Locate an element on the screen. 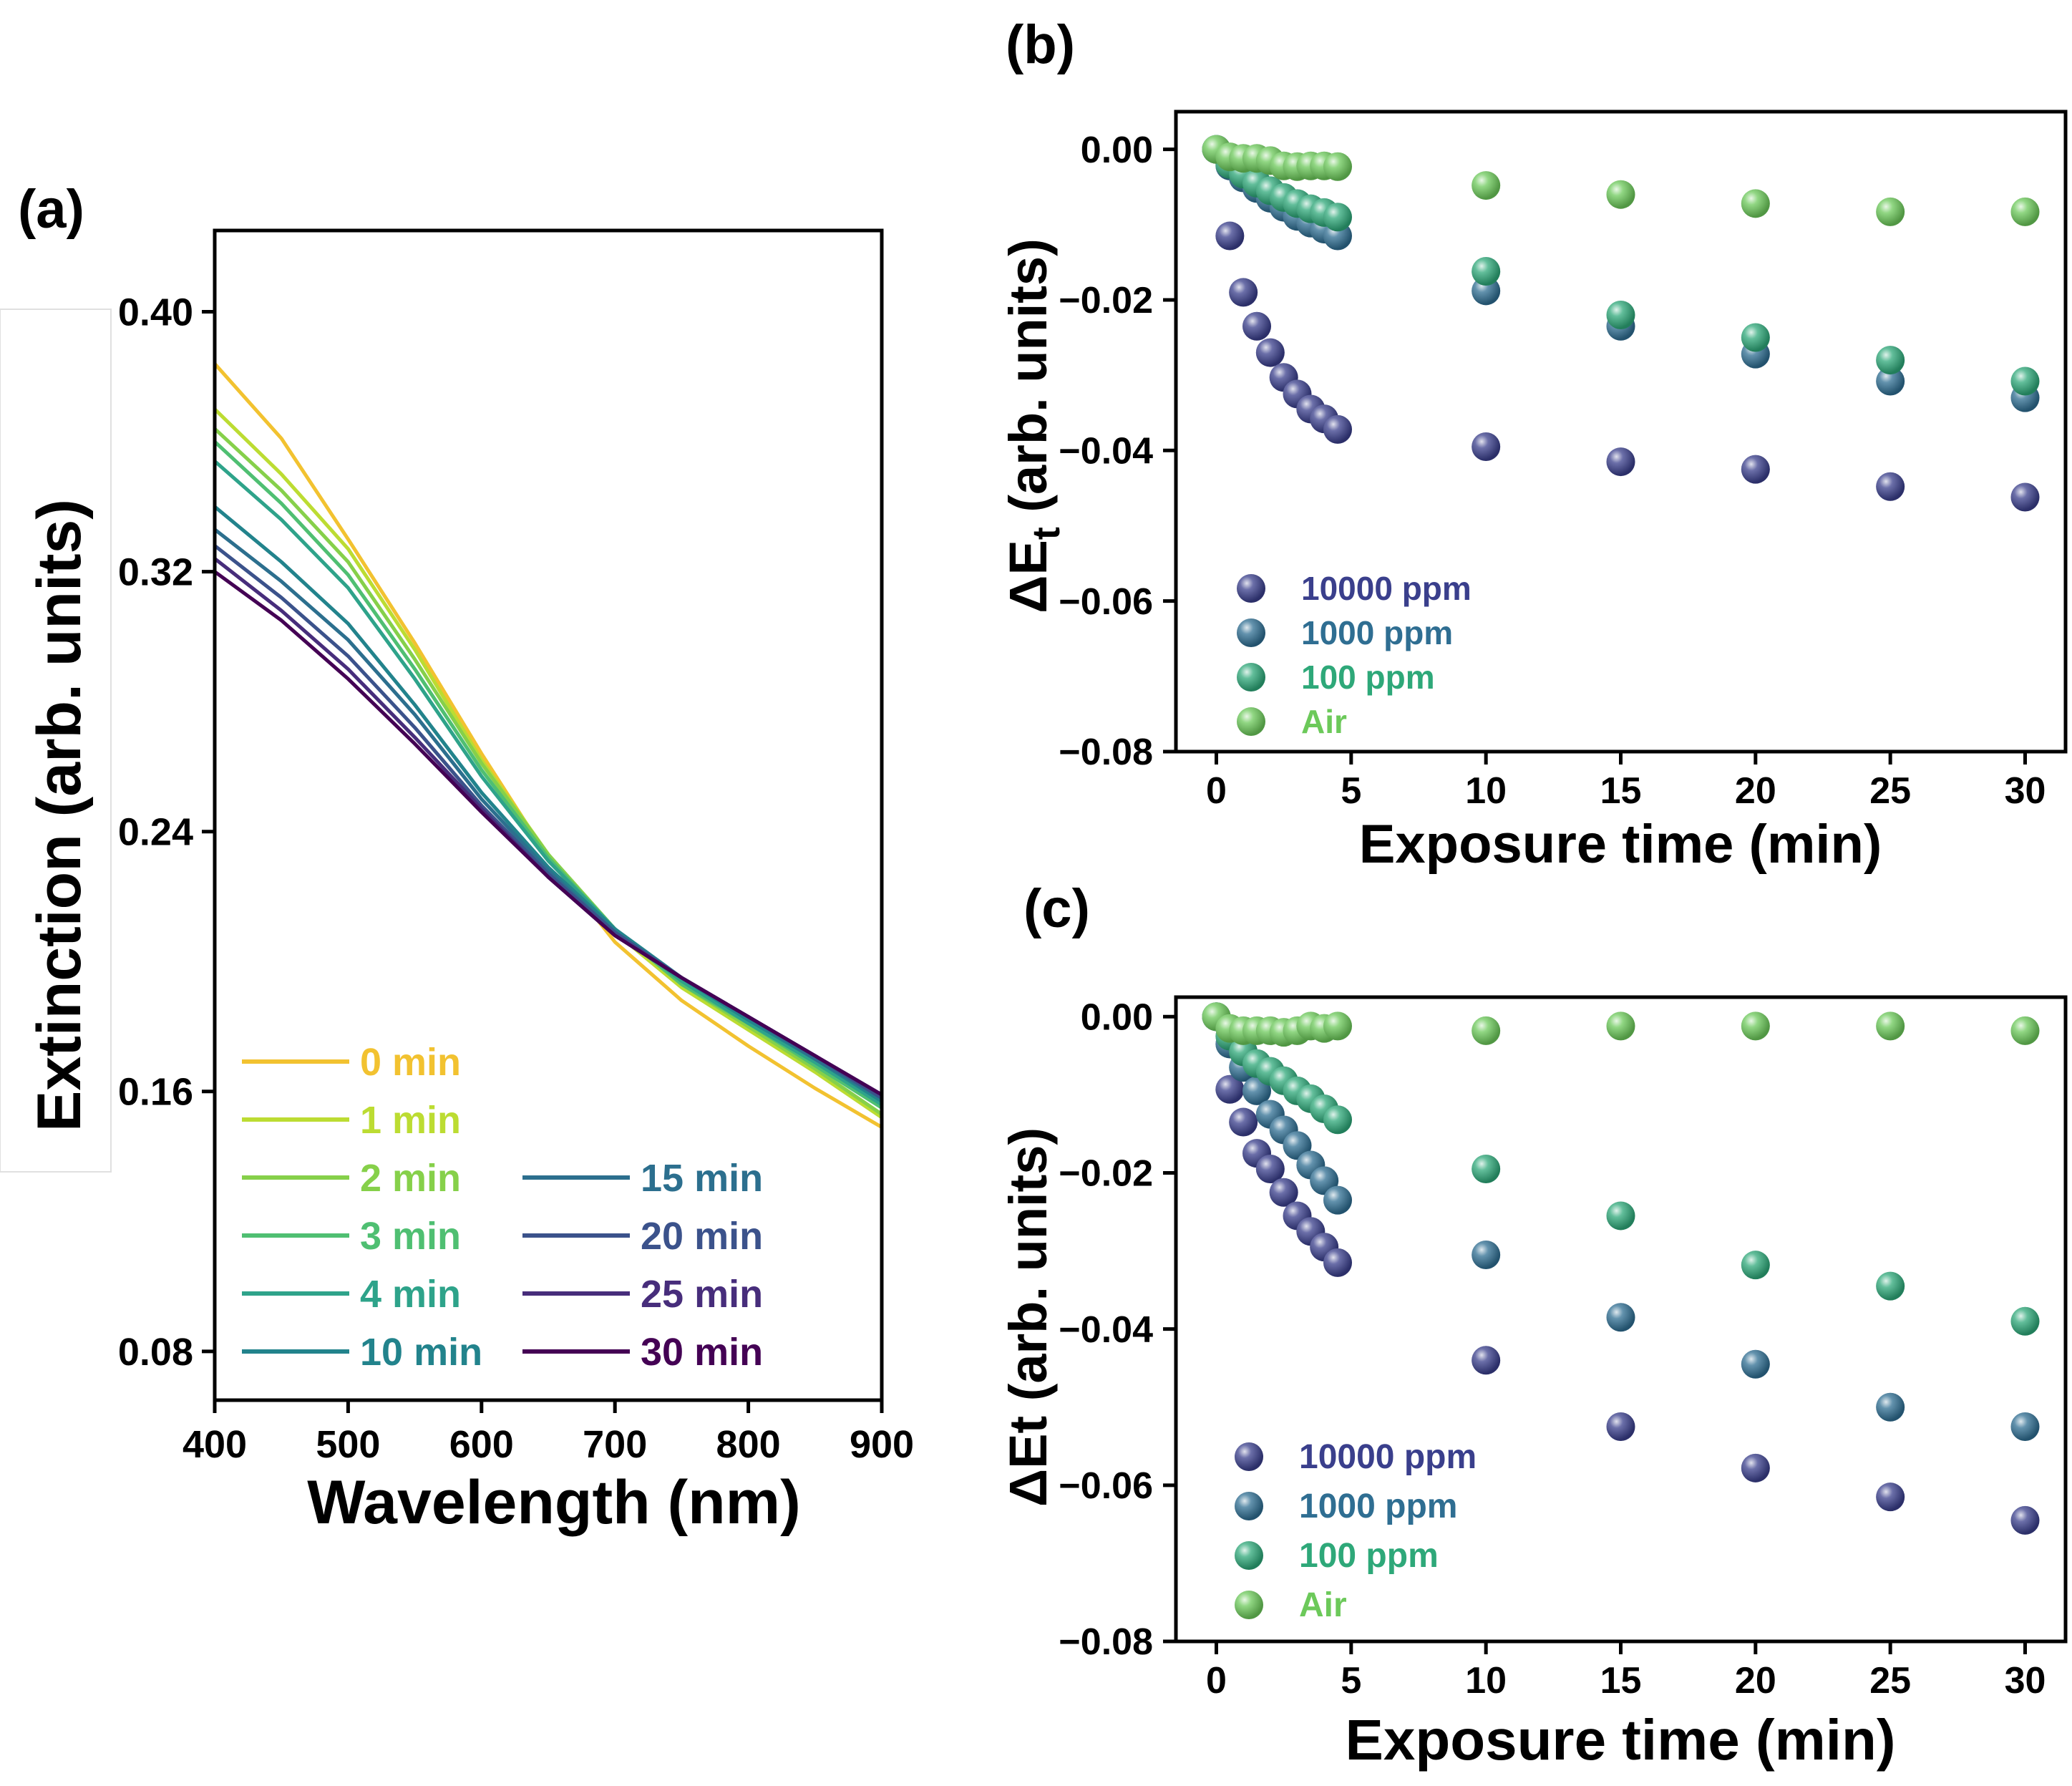 Image resolution: width=2072 pixels, height=1786 pixels. legend-label: 1 min is located at coordinates (411, 1120).